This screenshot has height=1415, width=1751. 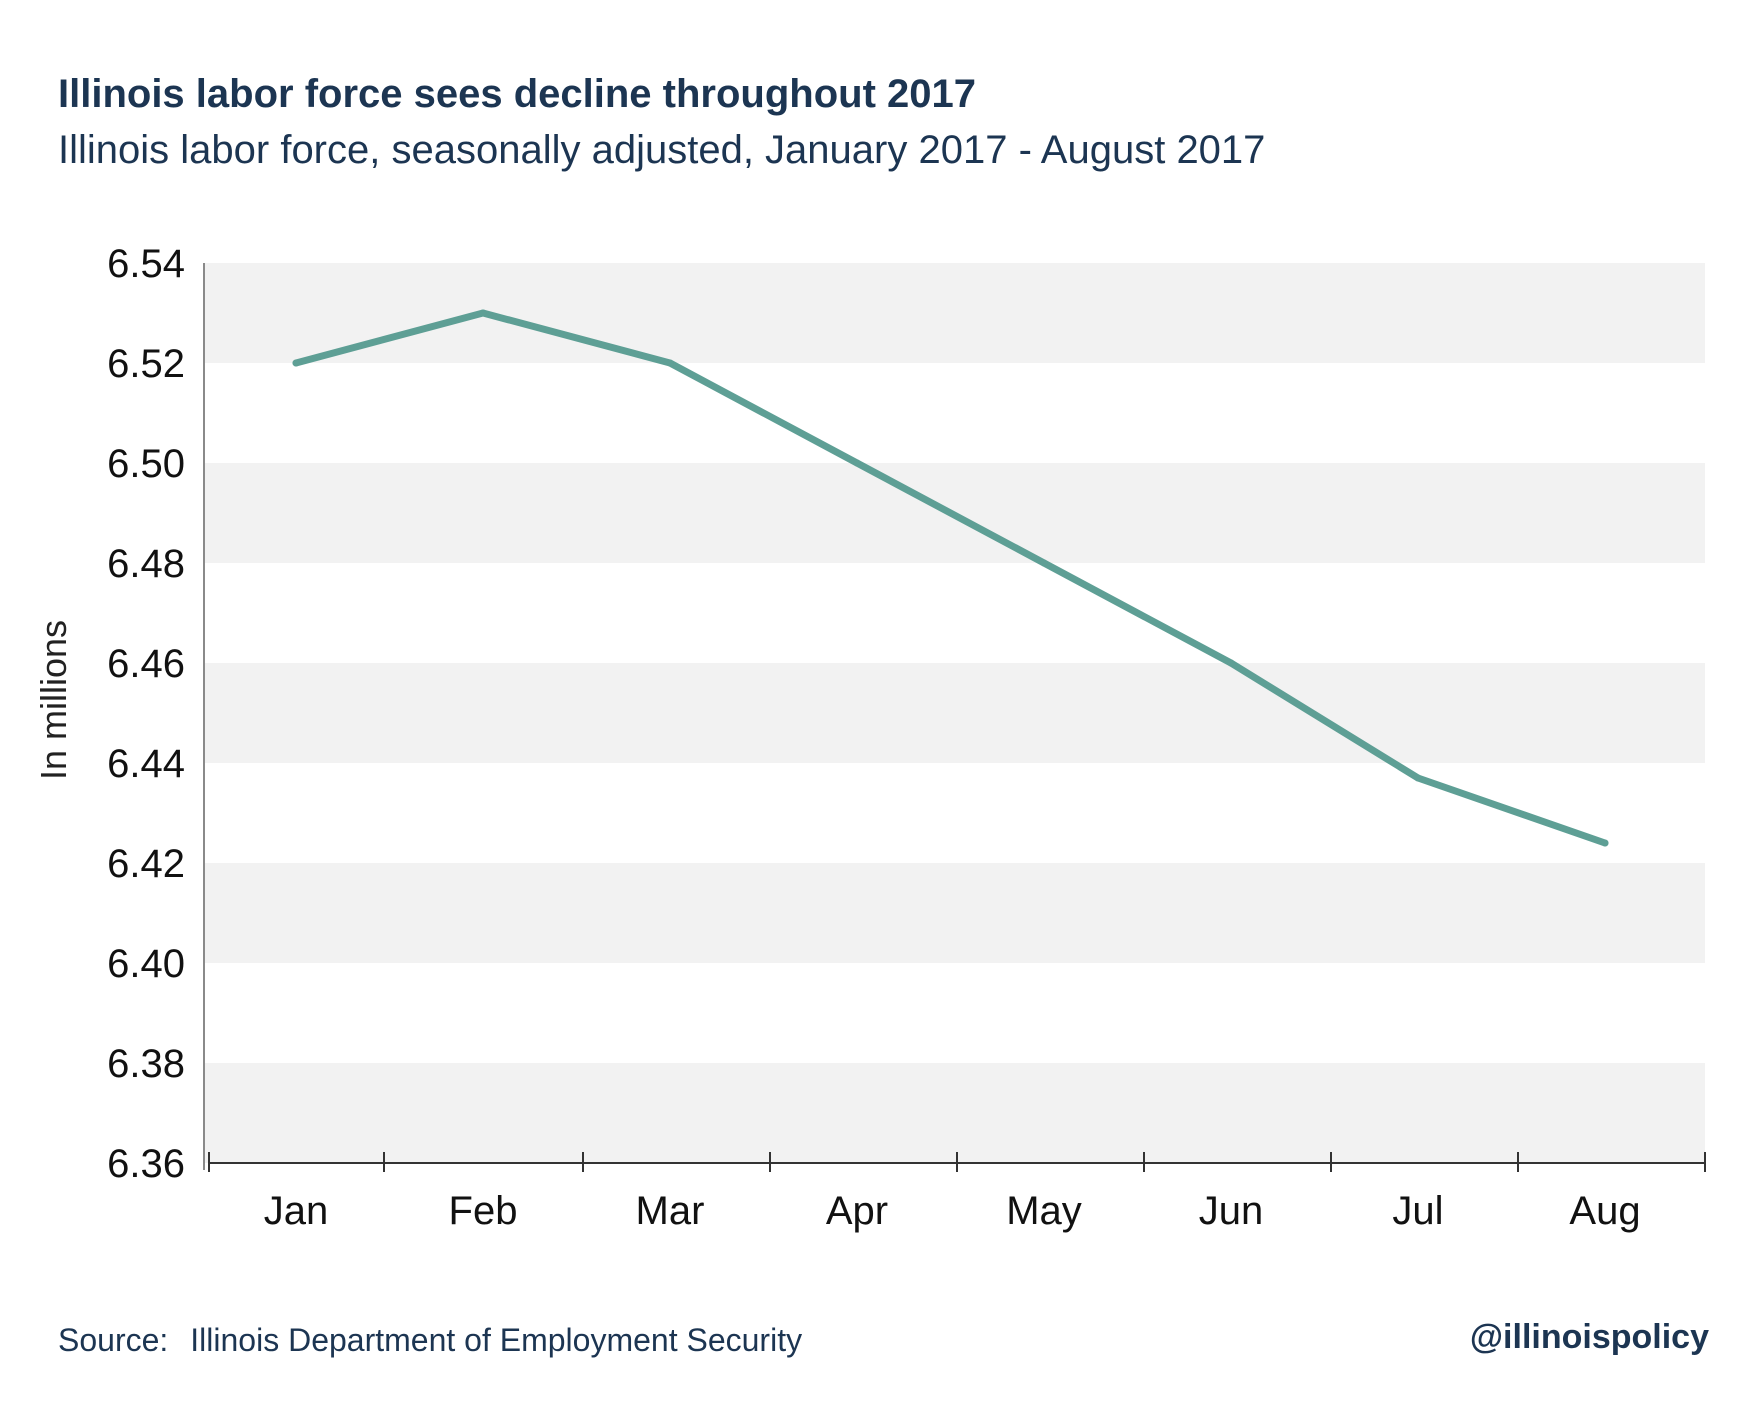 I want to click on x-tick-label: Jul, so click(x=1417, y=1211).